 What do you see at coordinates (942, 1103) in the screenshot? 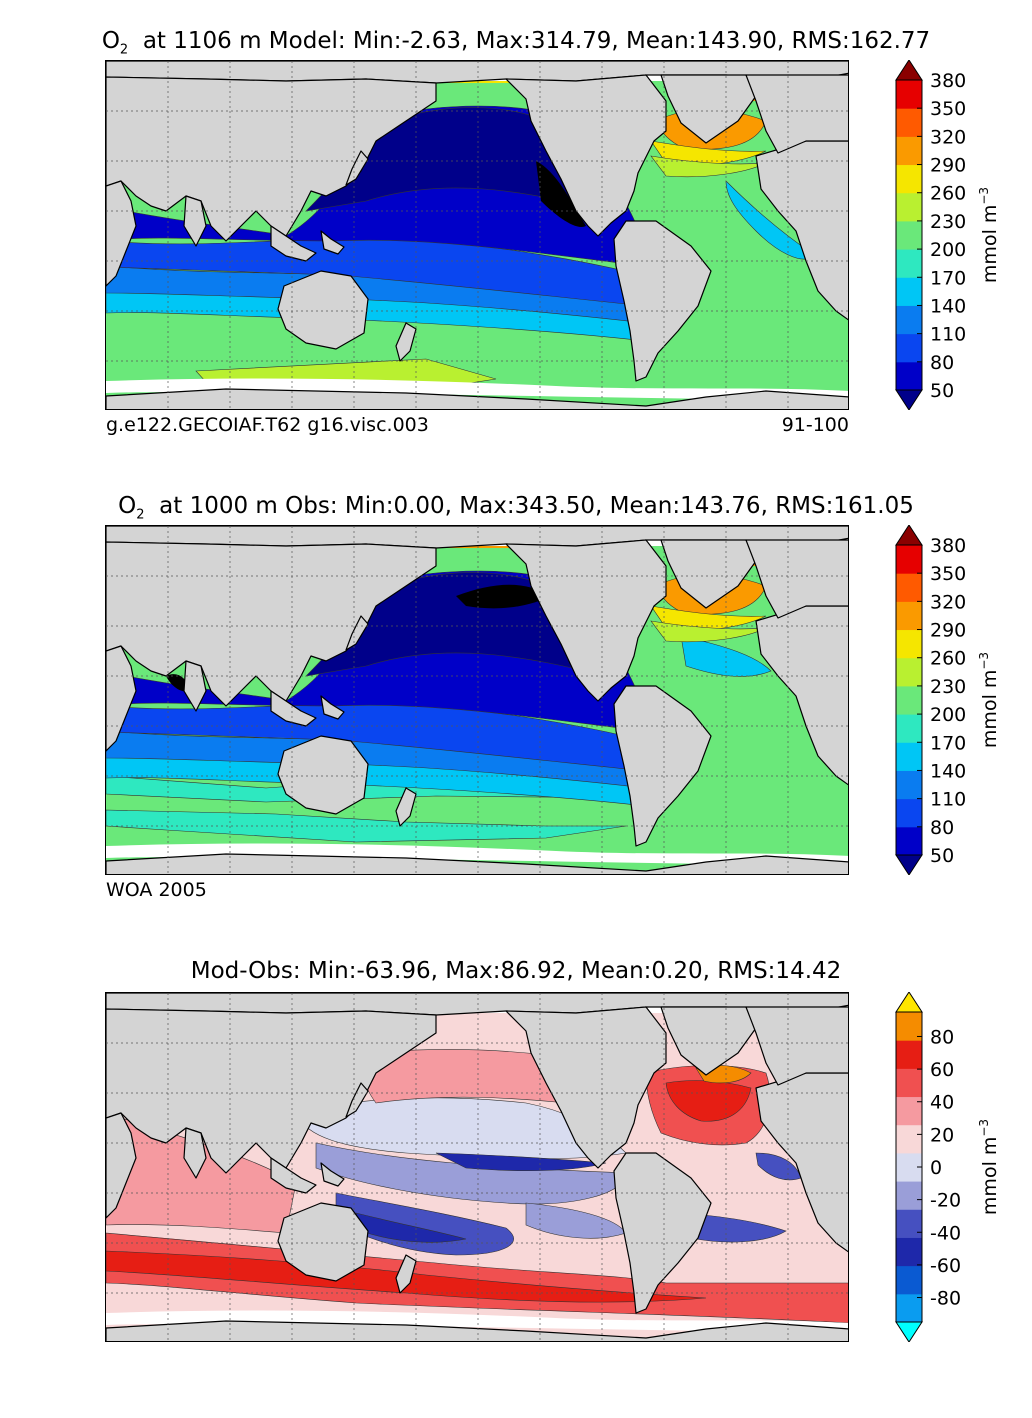
I see `colorbar-tick-label: 40` at bounding box center [942, 1103].